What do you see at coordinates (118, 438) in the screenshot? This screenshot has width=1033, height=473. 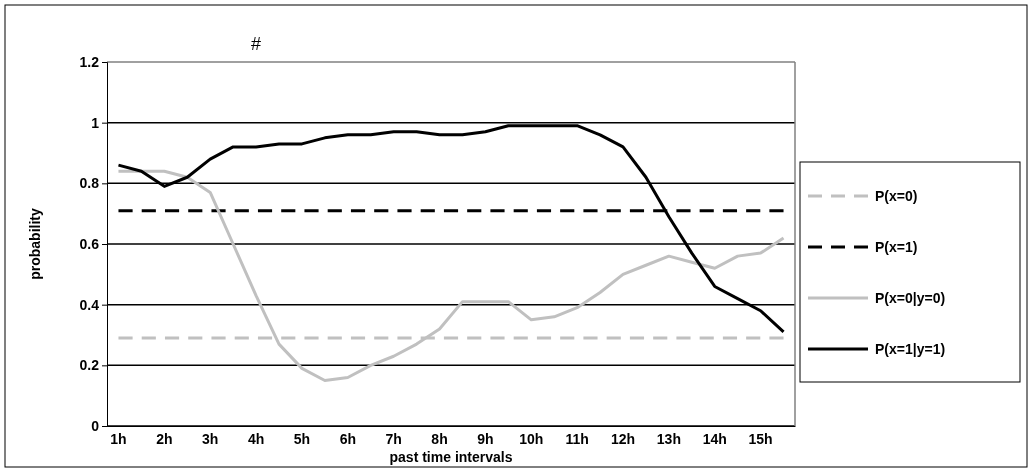 I see `x-tick-label: 1h` at bounding box center [118, 438].